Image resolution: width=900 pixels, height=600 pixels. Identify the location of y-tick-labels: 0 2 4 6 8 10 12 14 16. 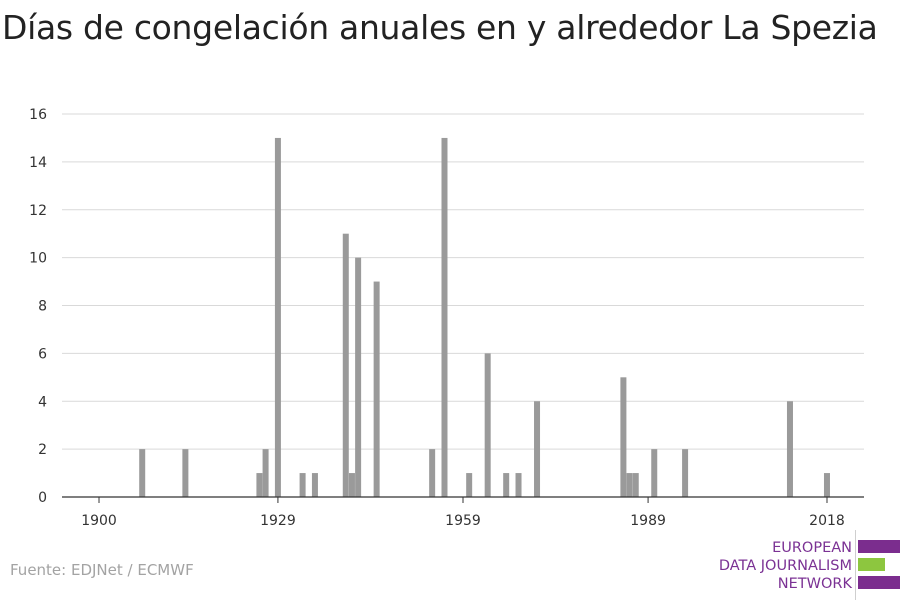
(38, 306).